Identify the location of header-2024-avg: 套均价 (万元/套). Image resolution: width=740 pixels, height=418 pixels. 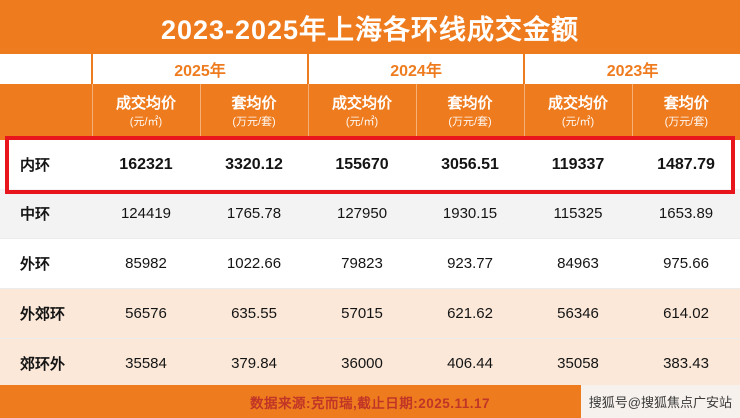
(470, 112).